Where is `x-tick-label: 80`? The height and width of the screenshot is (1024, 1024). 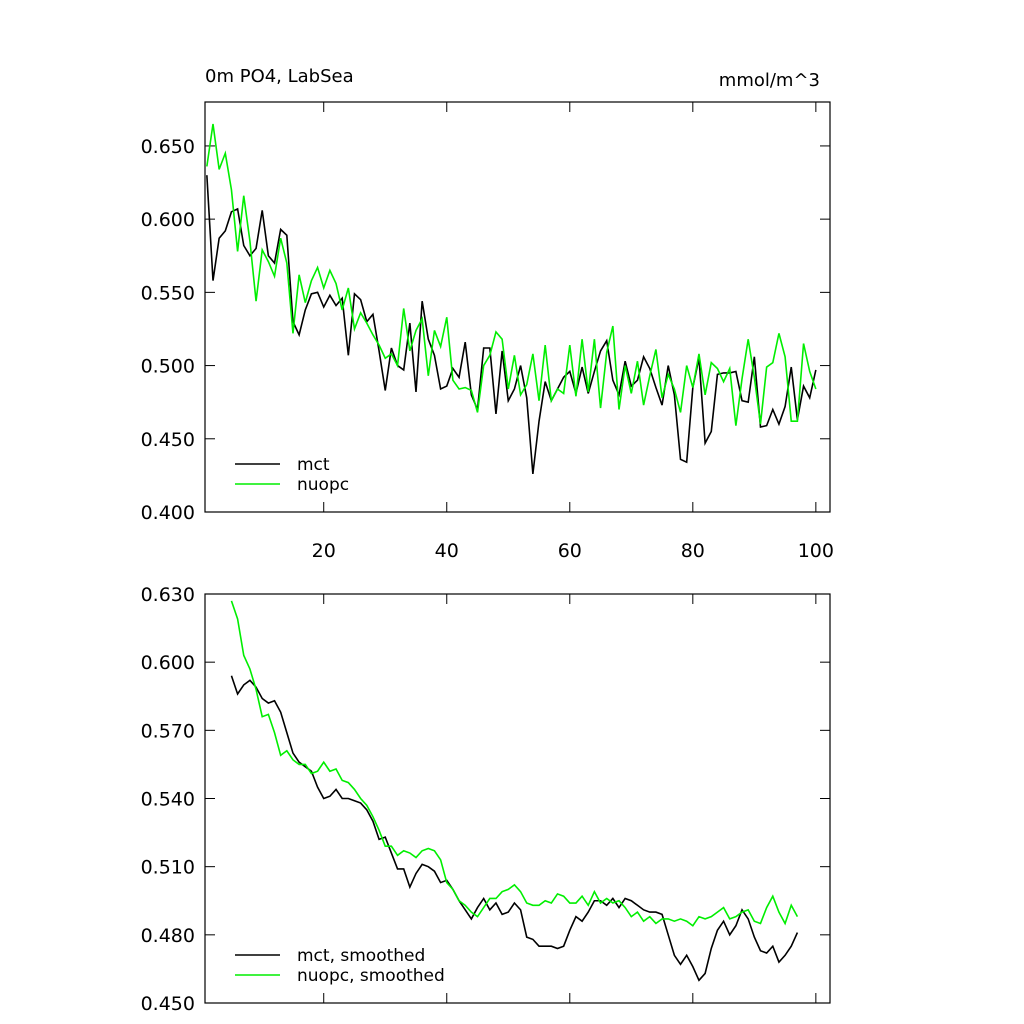 x-tick-label: 80 is located at coordinates (693, 551).